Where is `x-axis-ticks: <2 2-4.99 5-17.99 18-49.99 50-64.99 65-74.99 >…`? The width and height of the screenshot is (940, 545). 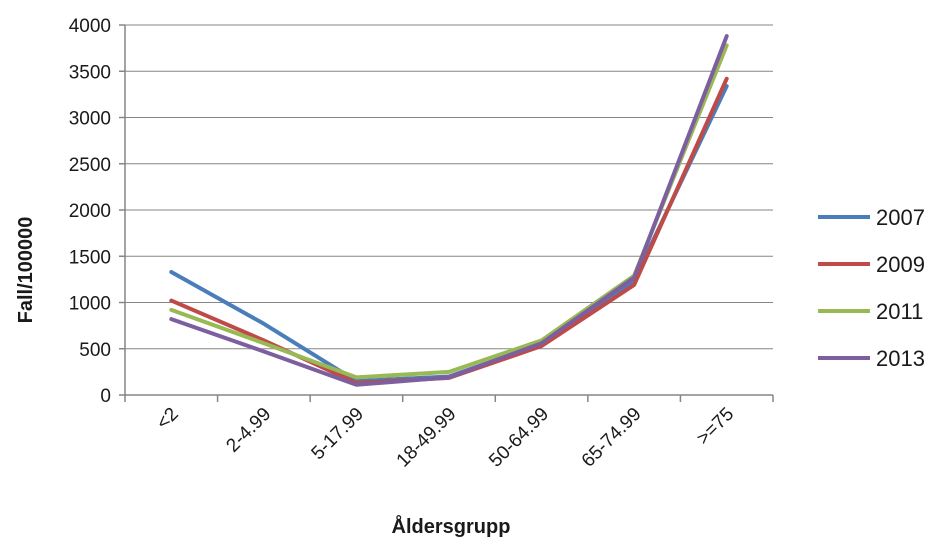 x-axis-ticks: <2 2-4.99 5-17.99 18-49.99 50-64.99 65-74.99 >… is located at coordinates (449, 433).